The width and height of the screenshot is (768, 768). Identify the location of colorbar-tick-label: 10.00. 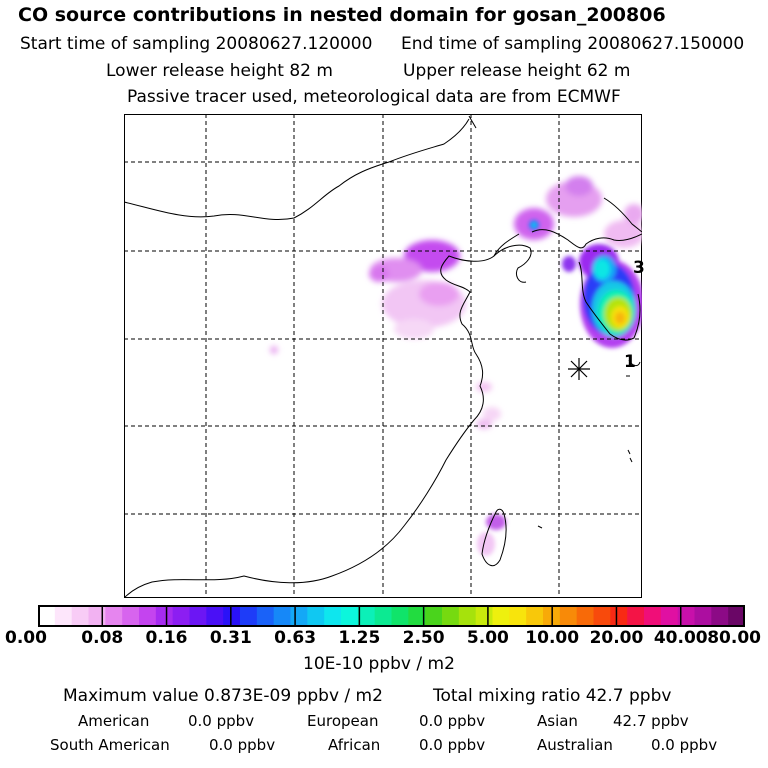
(552, 638).